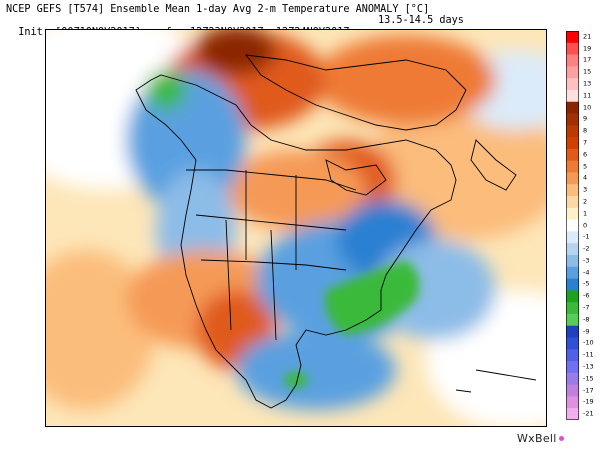 Image resolution: width=600 pixels, height=450 pixels. Describe the element at coordinates (587, 95) in the screenshot. I see `colorbar-tick-label: 11` at that location.